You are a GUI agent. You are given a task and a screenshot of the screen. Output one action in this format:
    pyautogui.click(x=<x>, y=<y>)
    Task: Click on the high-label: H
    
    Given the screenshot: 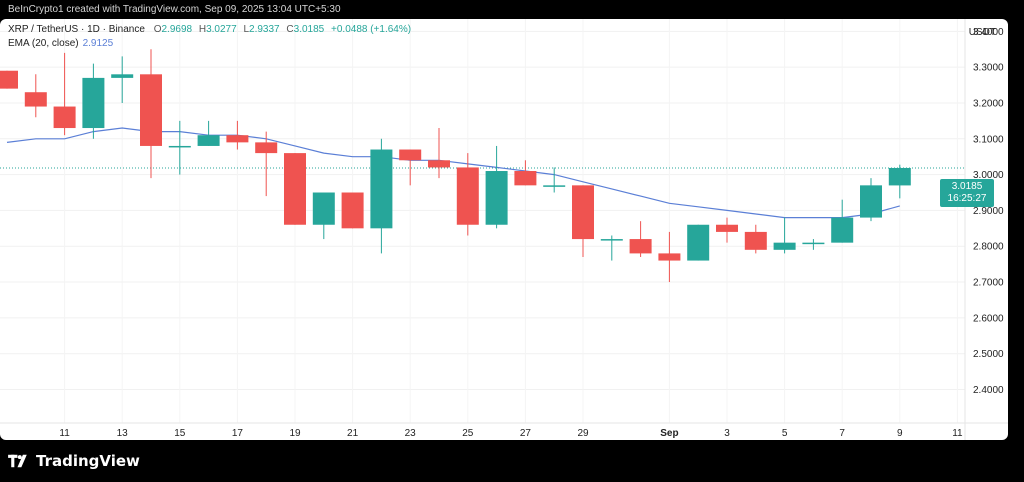 What is the action you would take?
    pyautogui.click(x=202, y=29)
    